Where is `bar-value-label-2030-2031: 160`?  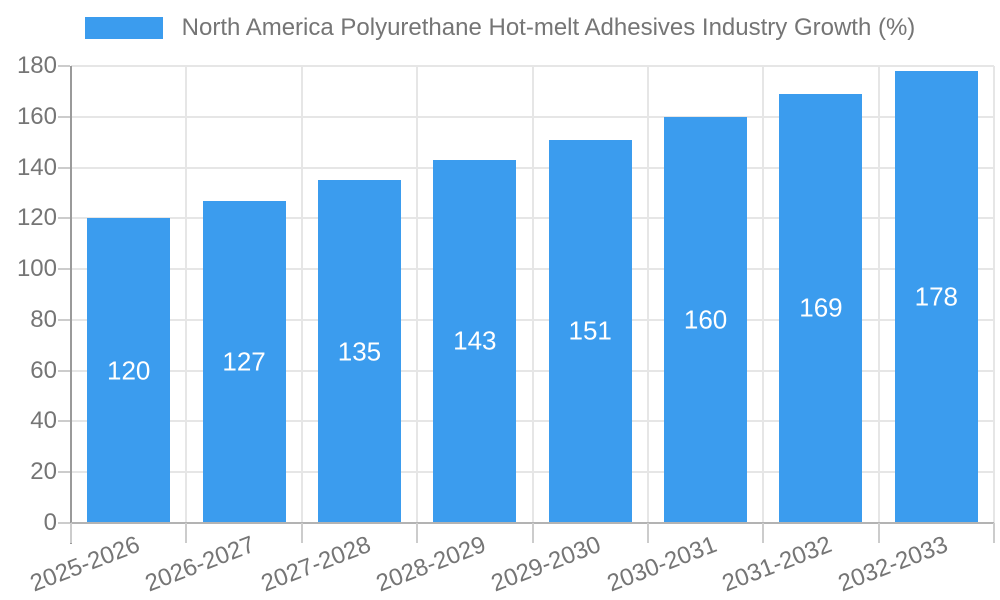 bar-value-label-2030-2031: 160 is located at coordinates (705, 319).